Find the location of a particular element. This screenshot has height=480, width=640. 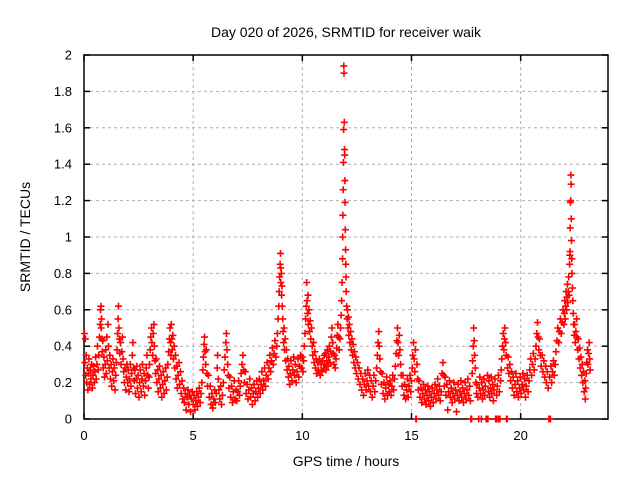

y-tick-label: 1 is located at coordinates (68, 237).